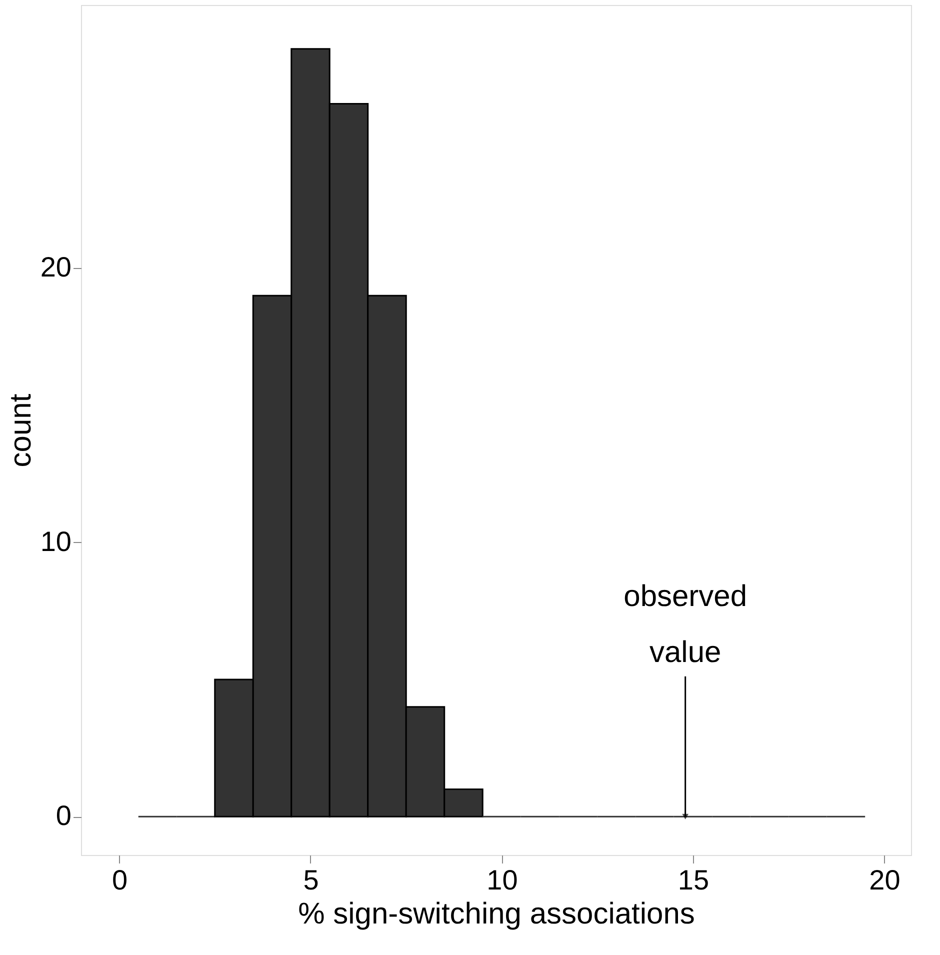 The height and width of the screenshot is (955, 940). What do you see at coordinates (496, 914) in the screenshot?
I see `x-axis-title: % sign-switching associations` at bounding box center [496, 914].